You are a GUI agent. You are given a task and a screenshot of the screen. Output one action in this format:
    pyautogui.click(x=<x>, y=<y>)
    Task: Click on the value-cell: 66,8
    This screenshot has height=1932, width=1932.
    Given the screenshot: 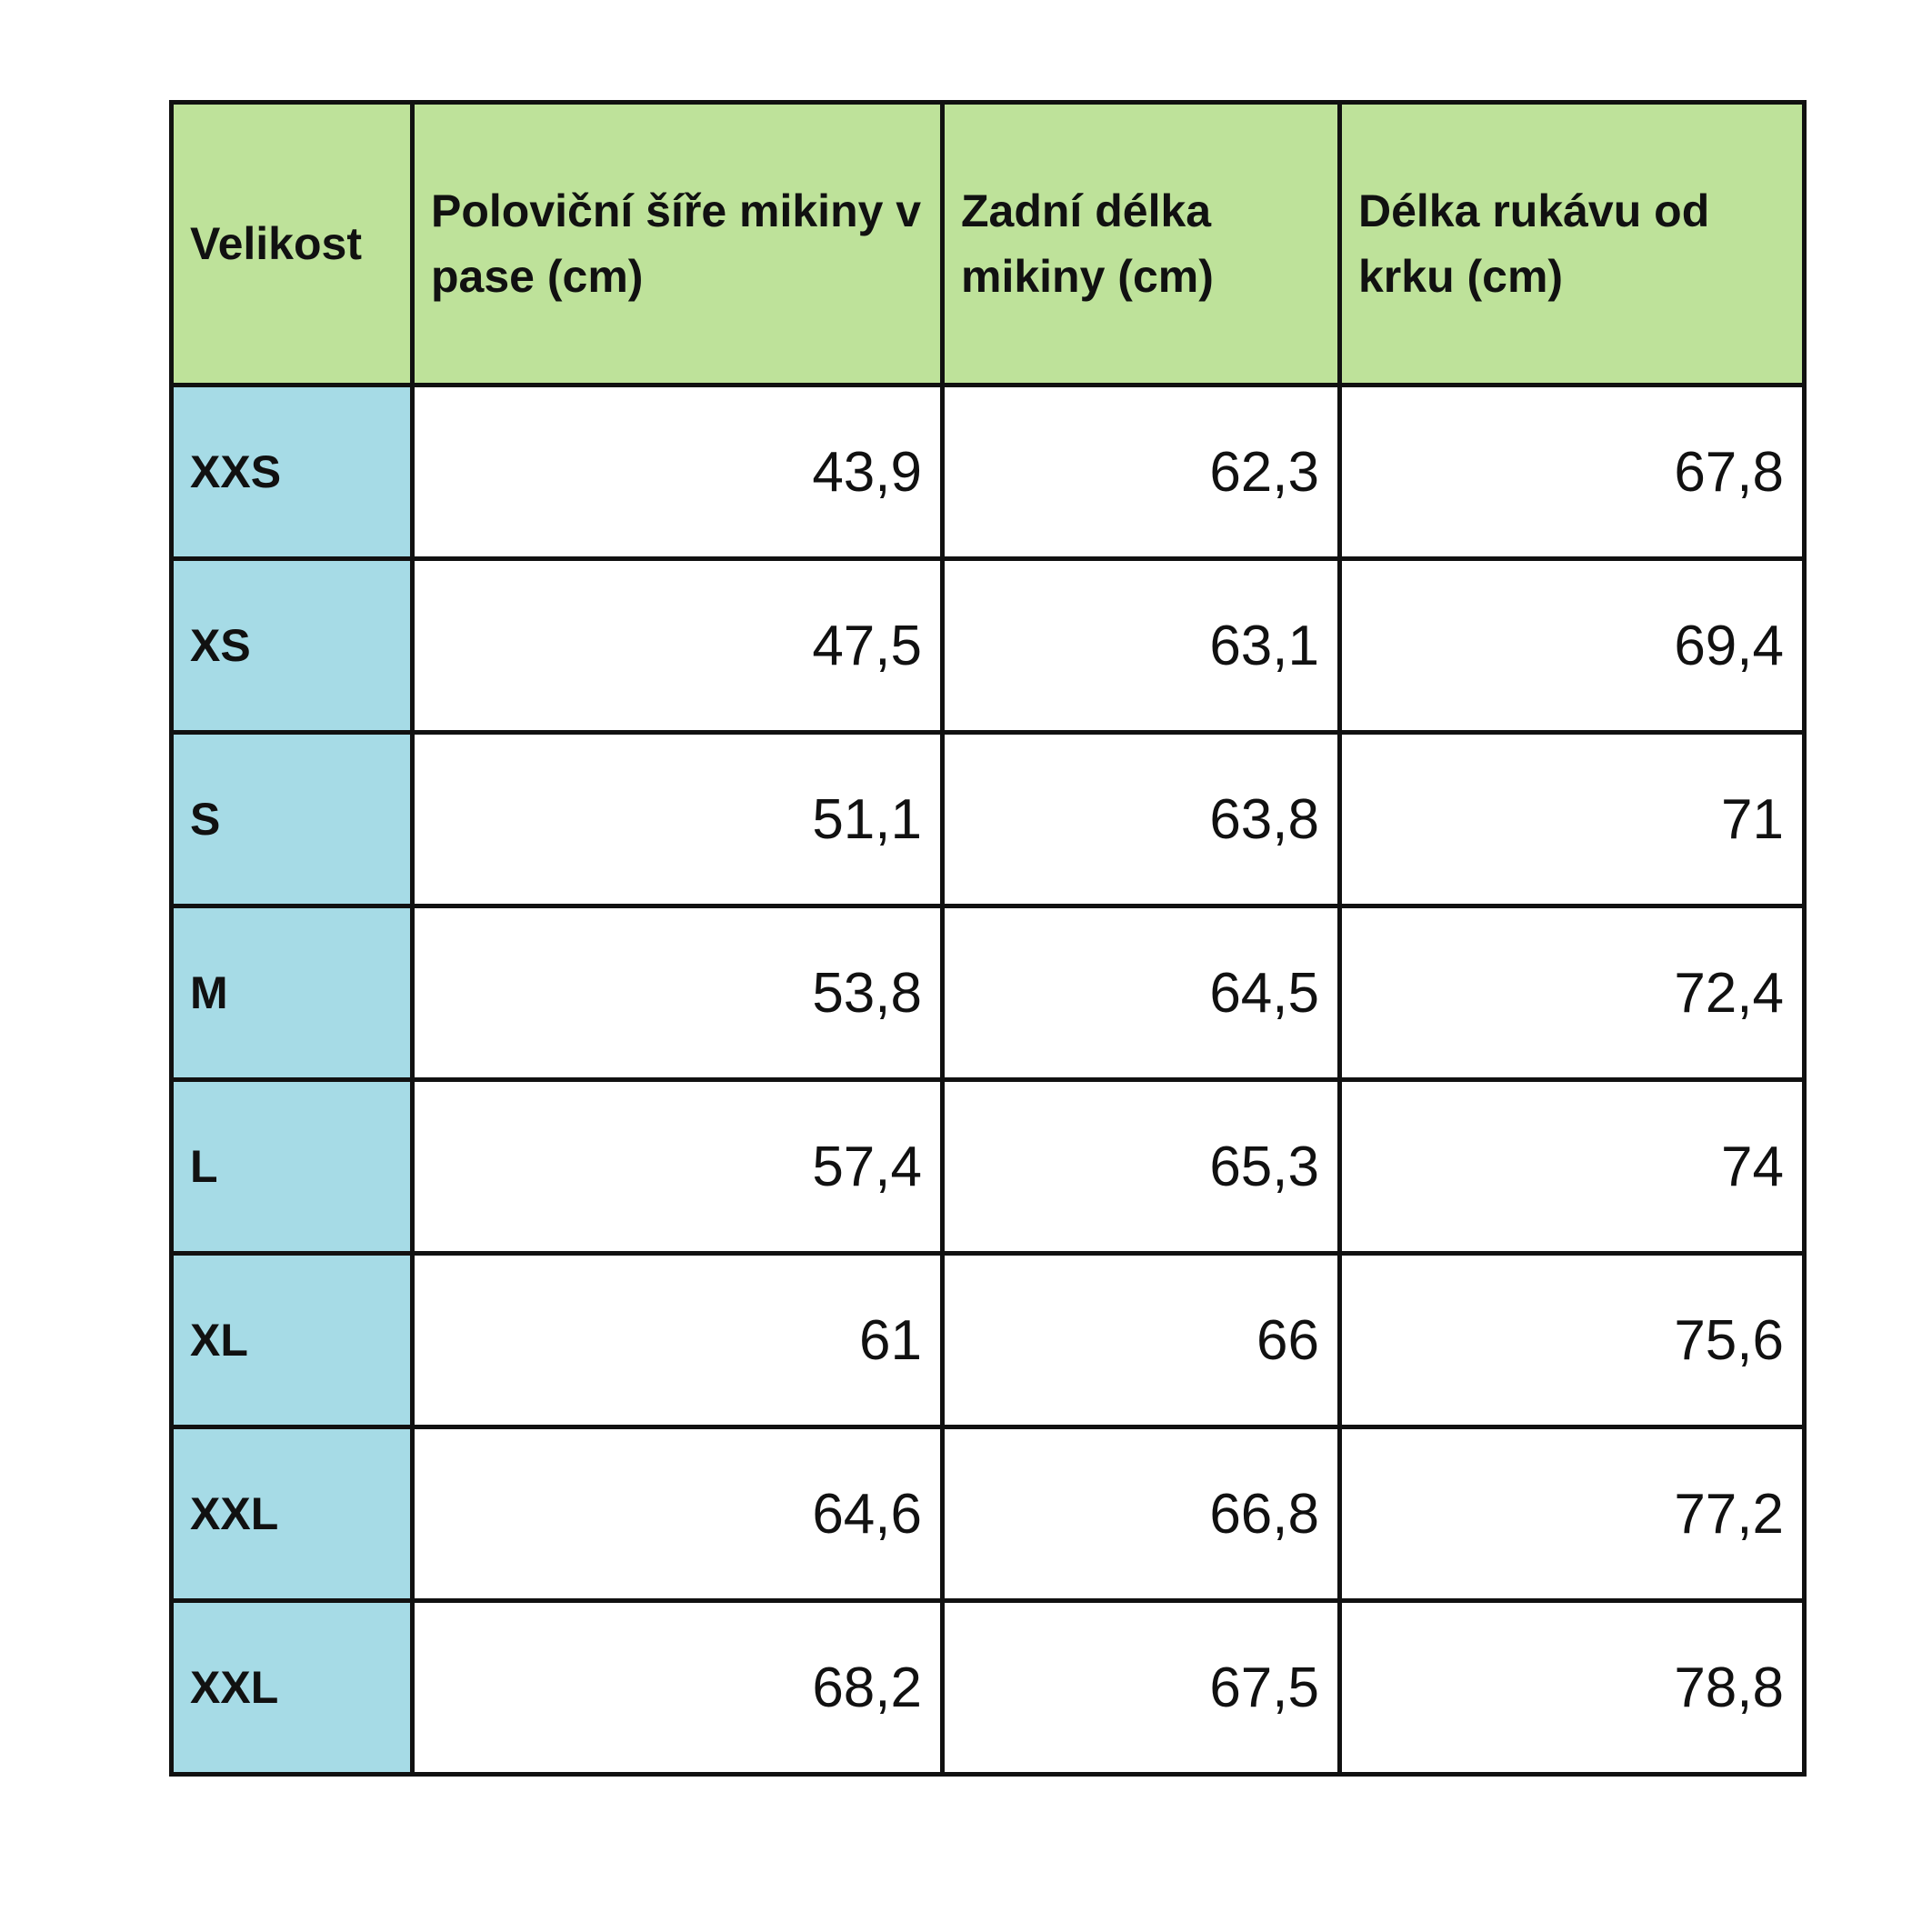 What is the action you would take?
    pyautogui.click(x=1141, y=1514)
    